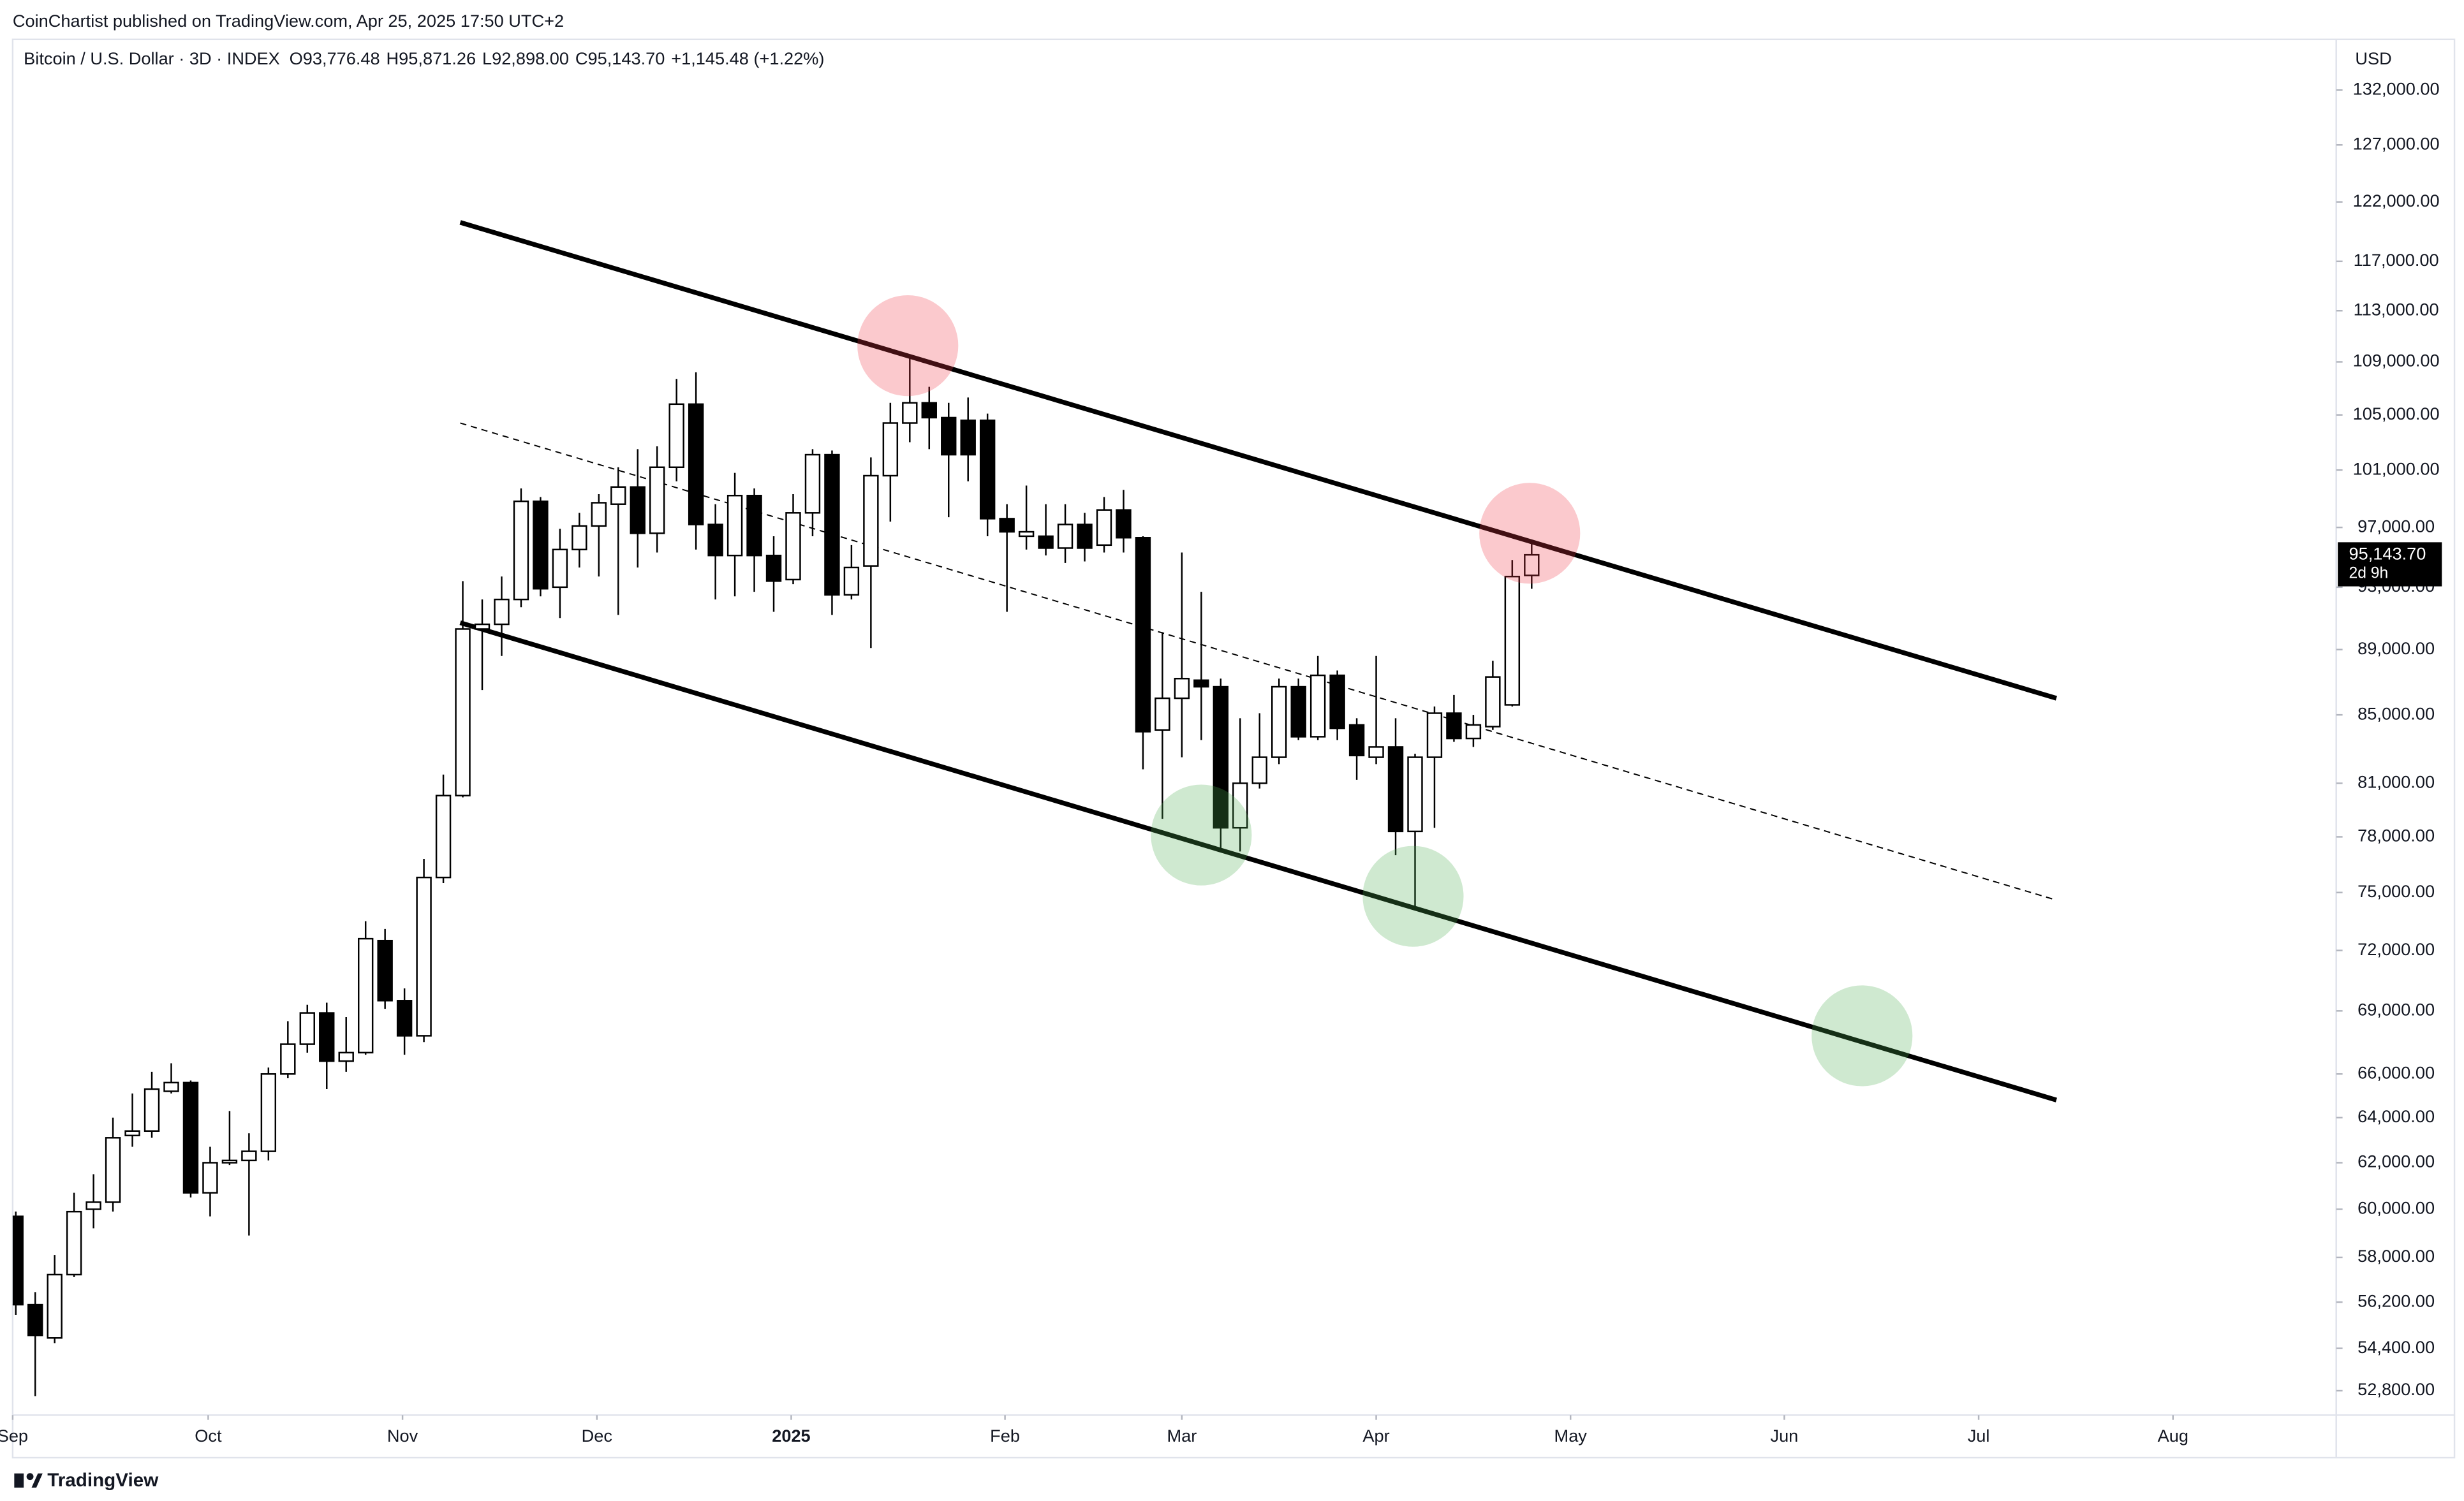  I want to click on y-tick-label: 109,000.00, so click(2396, 361).